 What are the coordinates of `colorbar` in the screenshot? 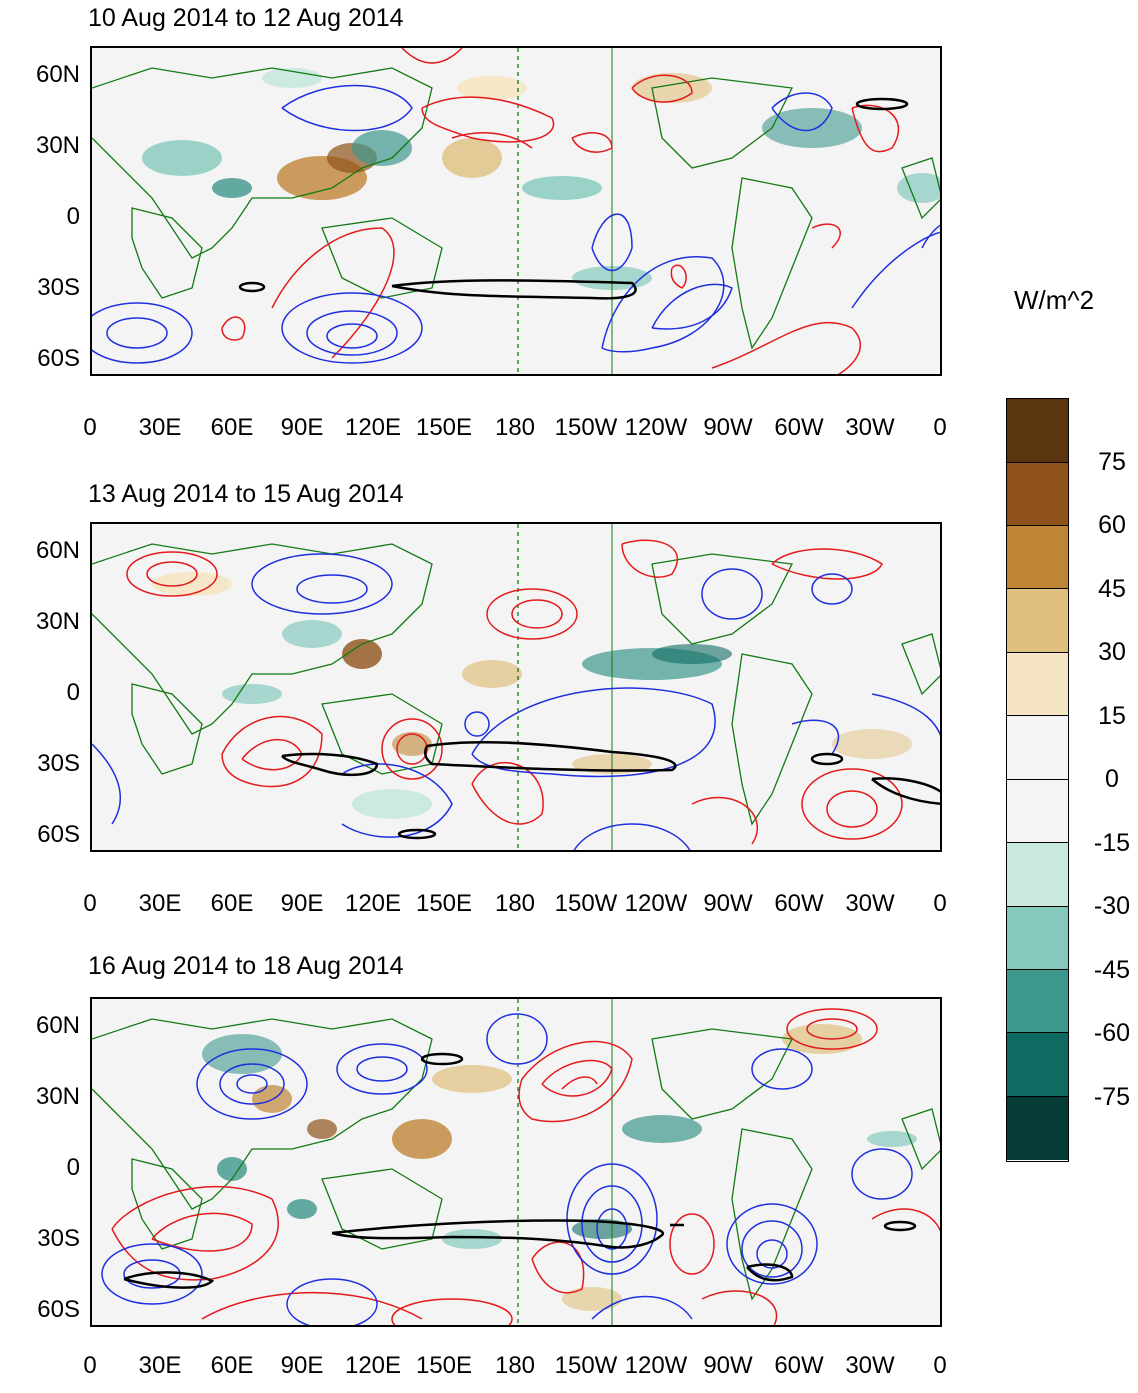 It's located at (1037, 780).